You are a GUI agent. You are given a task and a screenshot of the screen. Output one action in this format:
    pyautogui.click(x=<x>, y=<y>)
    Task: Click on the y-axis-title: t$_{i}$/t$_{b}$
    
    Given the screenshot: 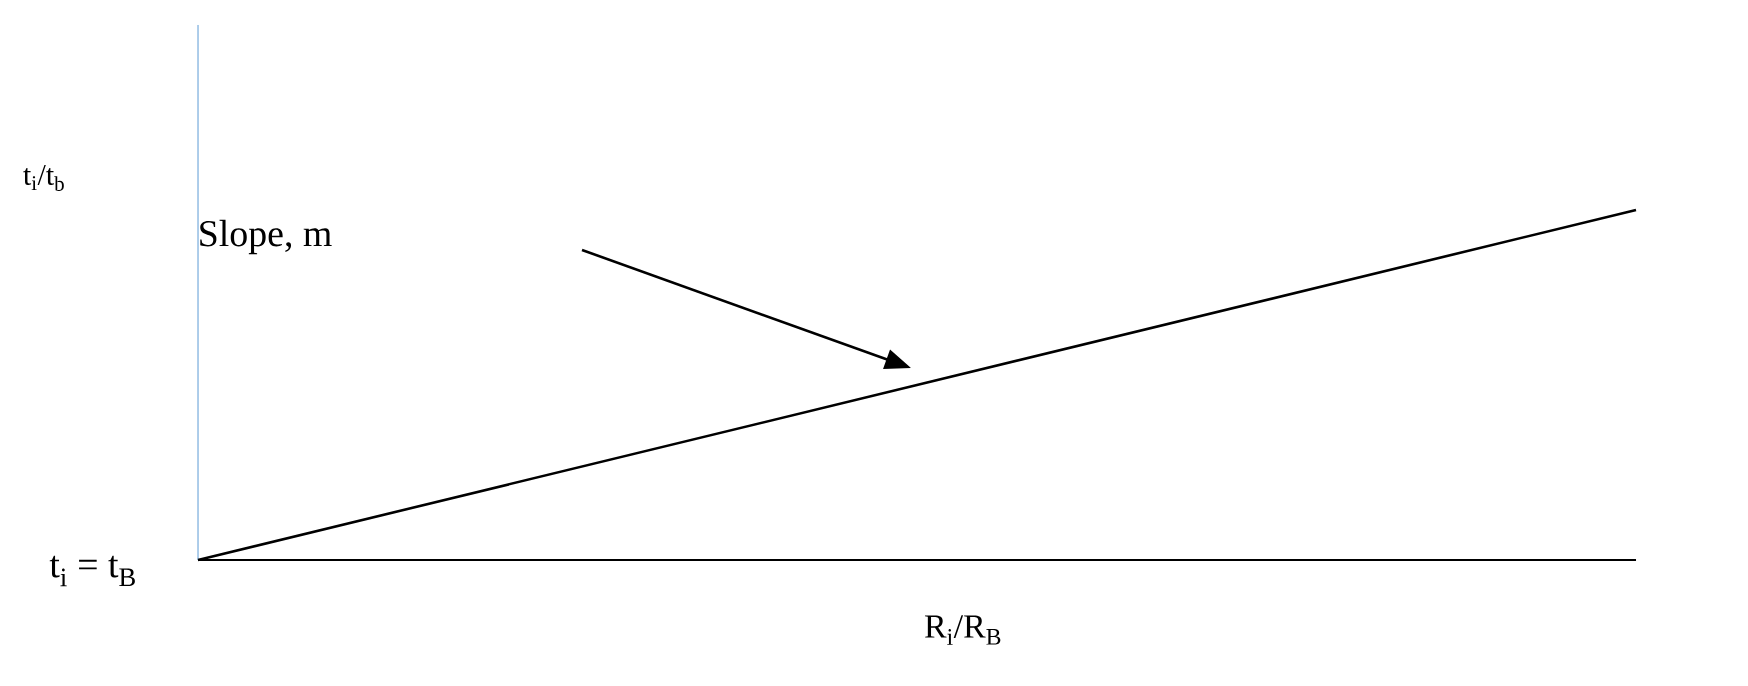 What is the action you would take?
    pyautogui.click(x=43, y=178)
    